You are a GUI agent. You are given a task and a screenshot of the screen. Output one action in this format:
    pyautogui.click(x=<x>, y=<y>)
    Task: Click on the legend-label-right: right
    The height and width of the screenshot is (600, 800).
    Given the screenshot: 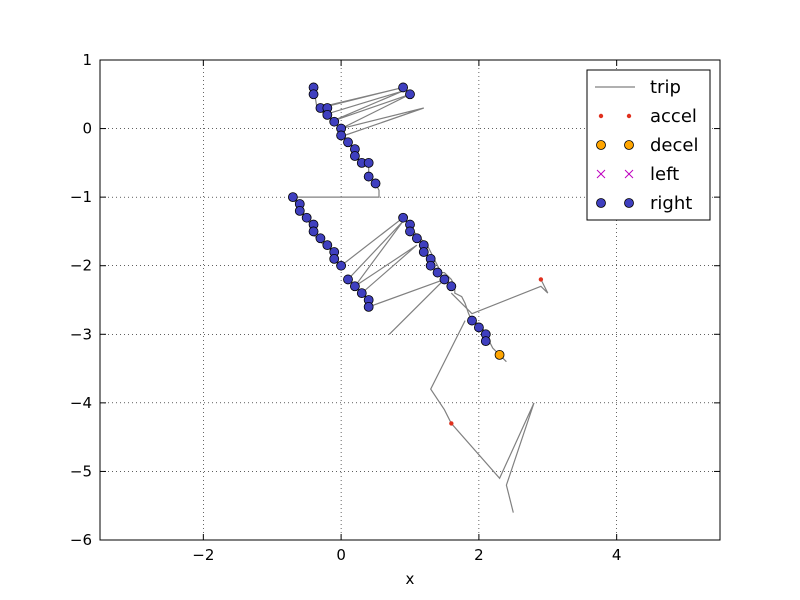 What is the action you would take?
    pyautogui.click(x=671, y=203)
    